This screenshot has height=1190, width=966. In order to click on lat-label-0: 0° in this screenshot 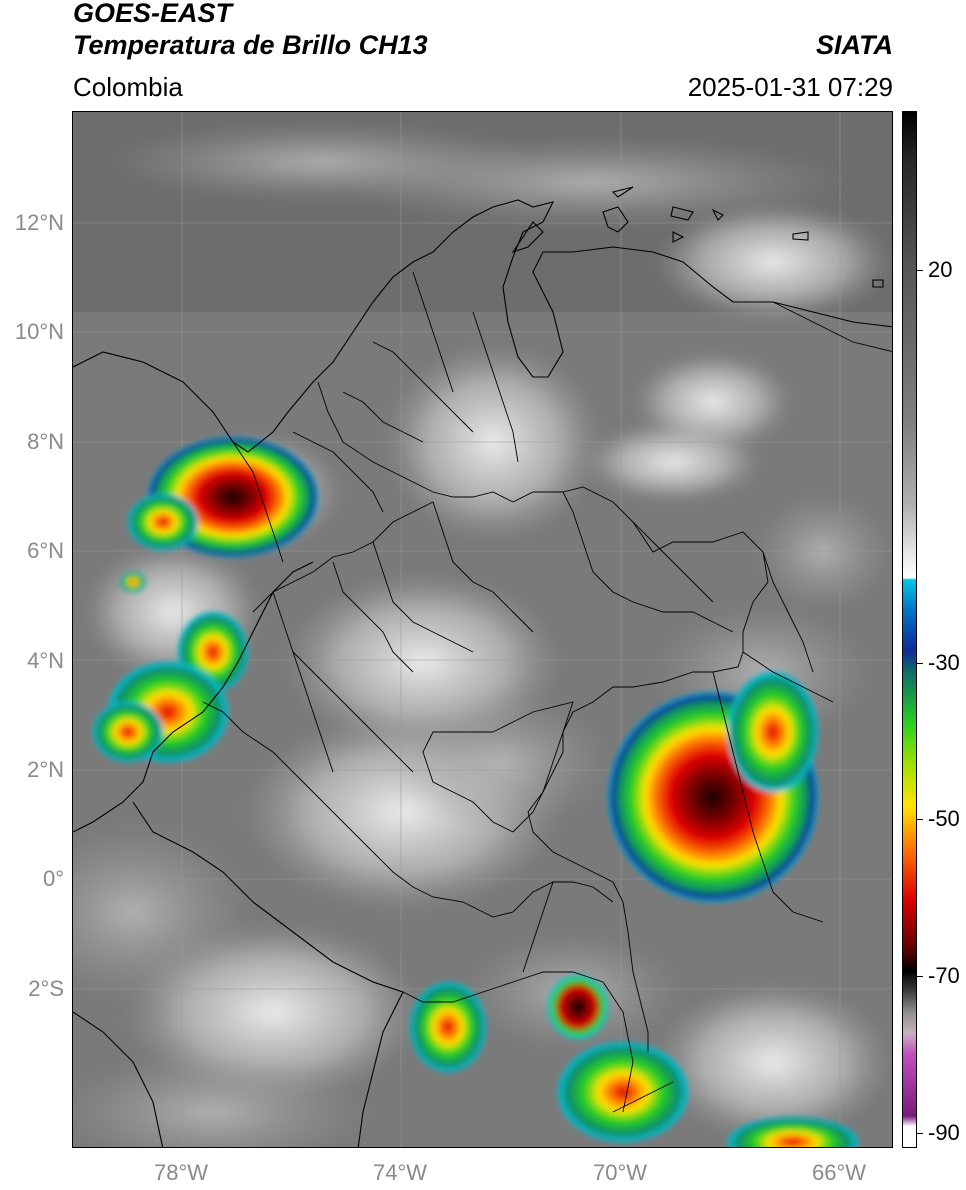, I will do `click(53, 878)`.